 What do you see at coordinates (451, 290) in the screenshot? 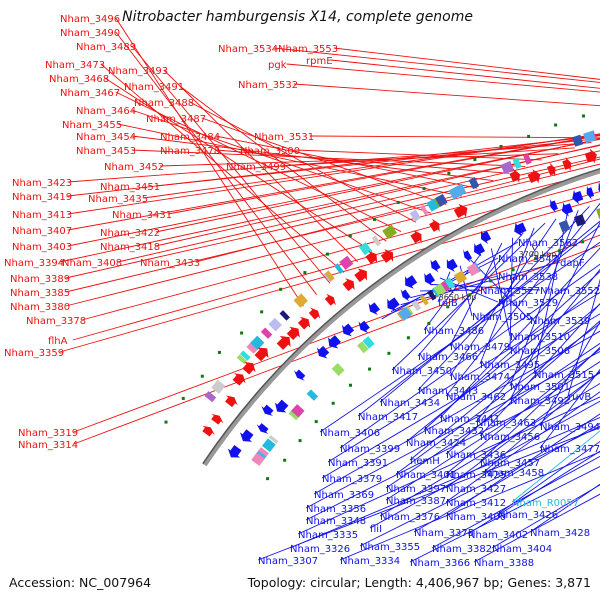
I see `tick-mark` at bounding box center [451, 290].